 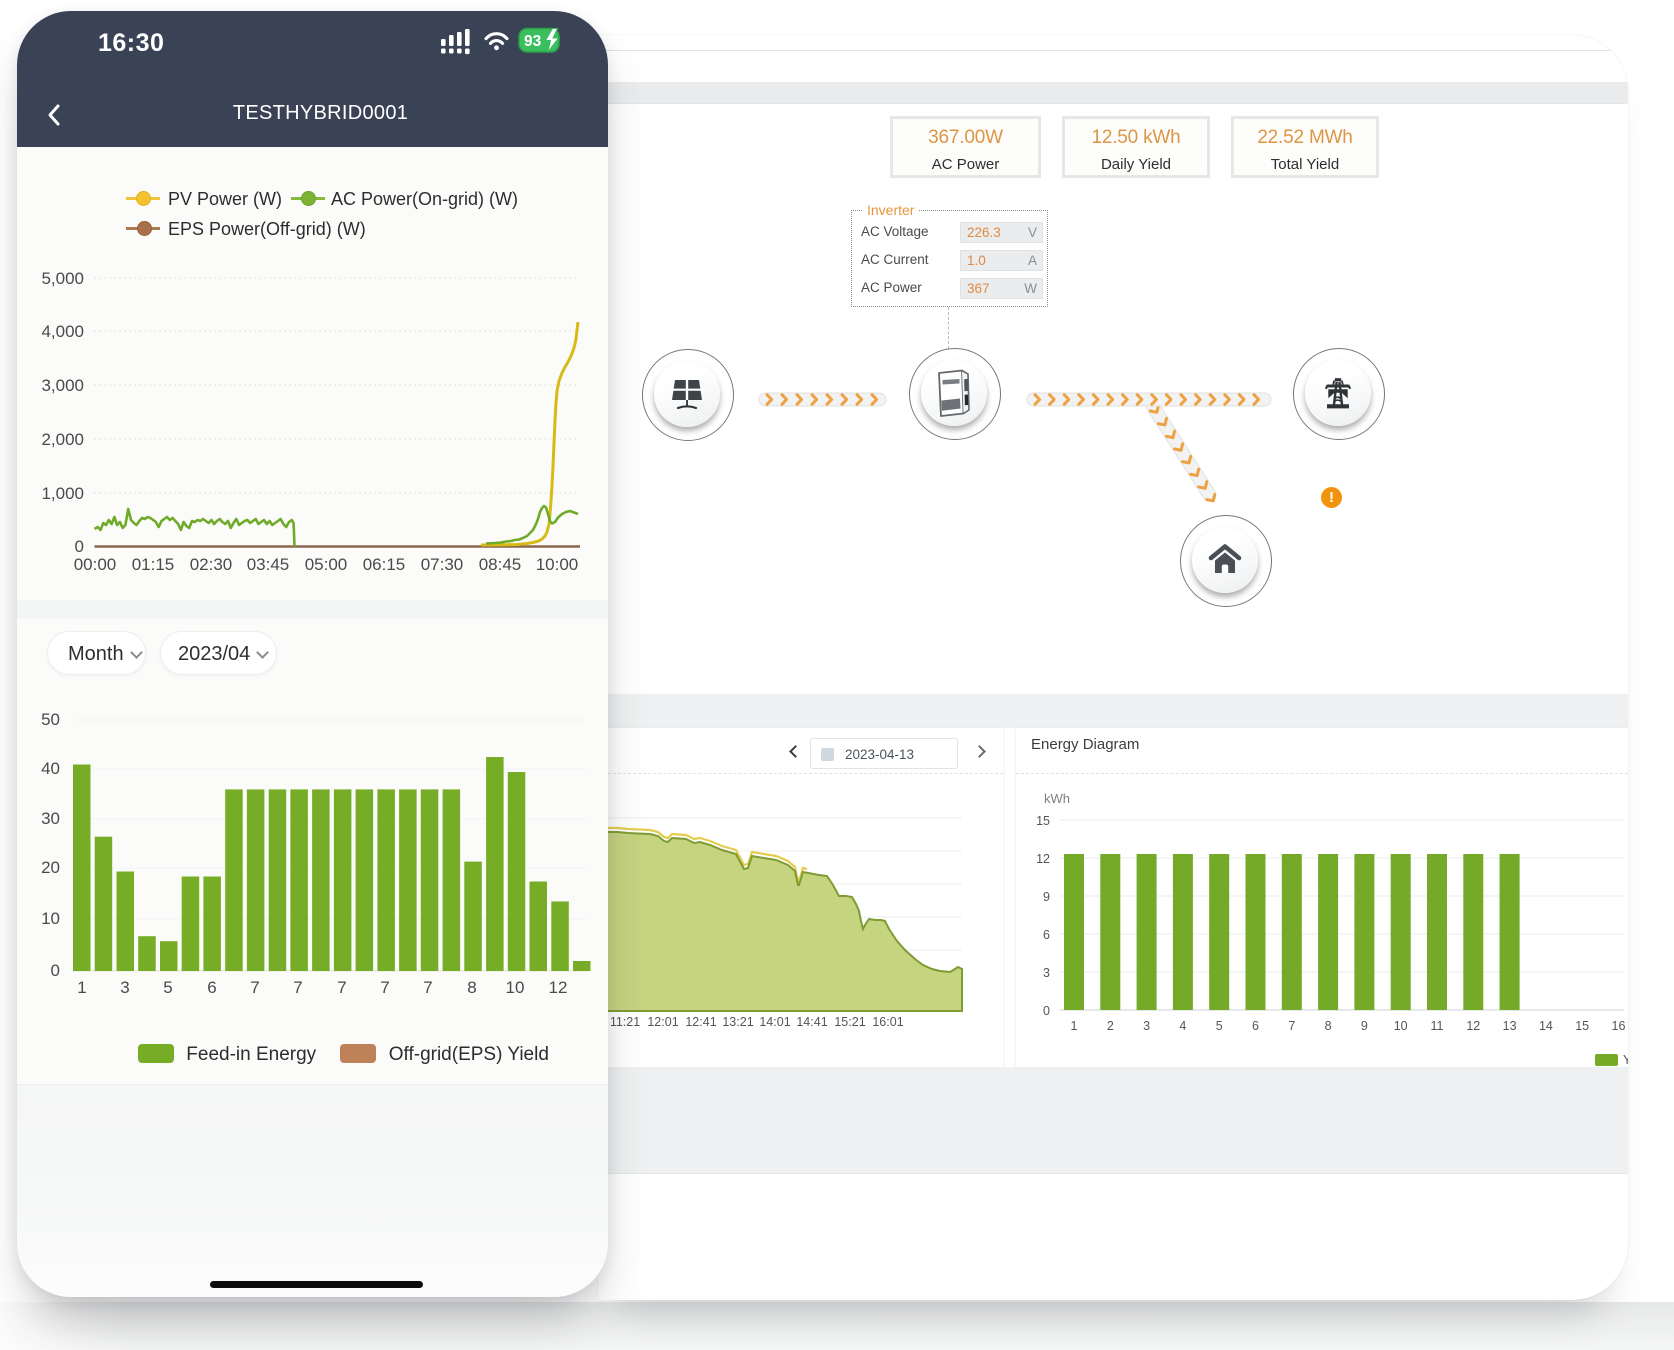 I want to click on svg-text: 06:15, so click(x=384, y=564).